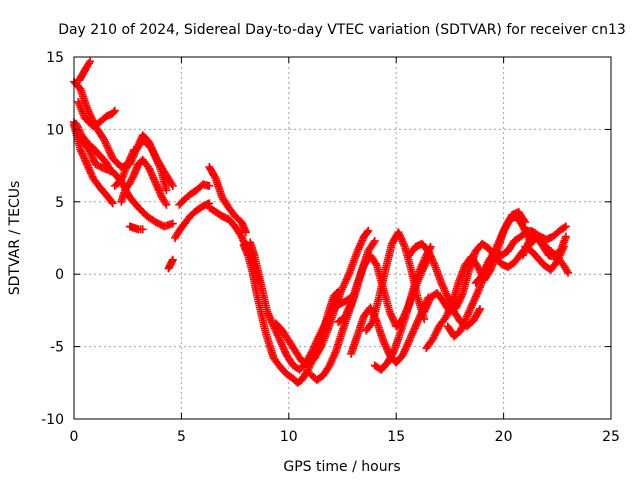 This screenshot has height=480, width=640. I want to click on series-track-k, so click(170, 264).